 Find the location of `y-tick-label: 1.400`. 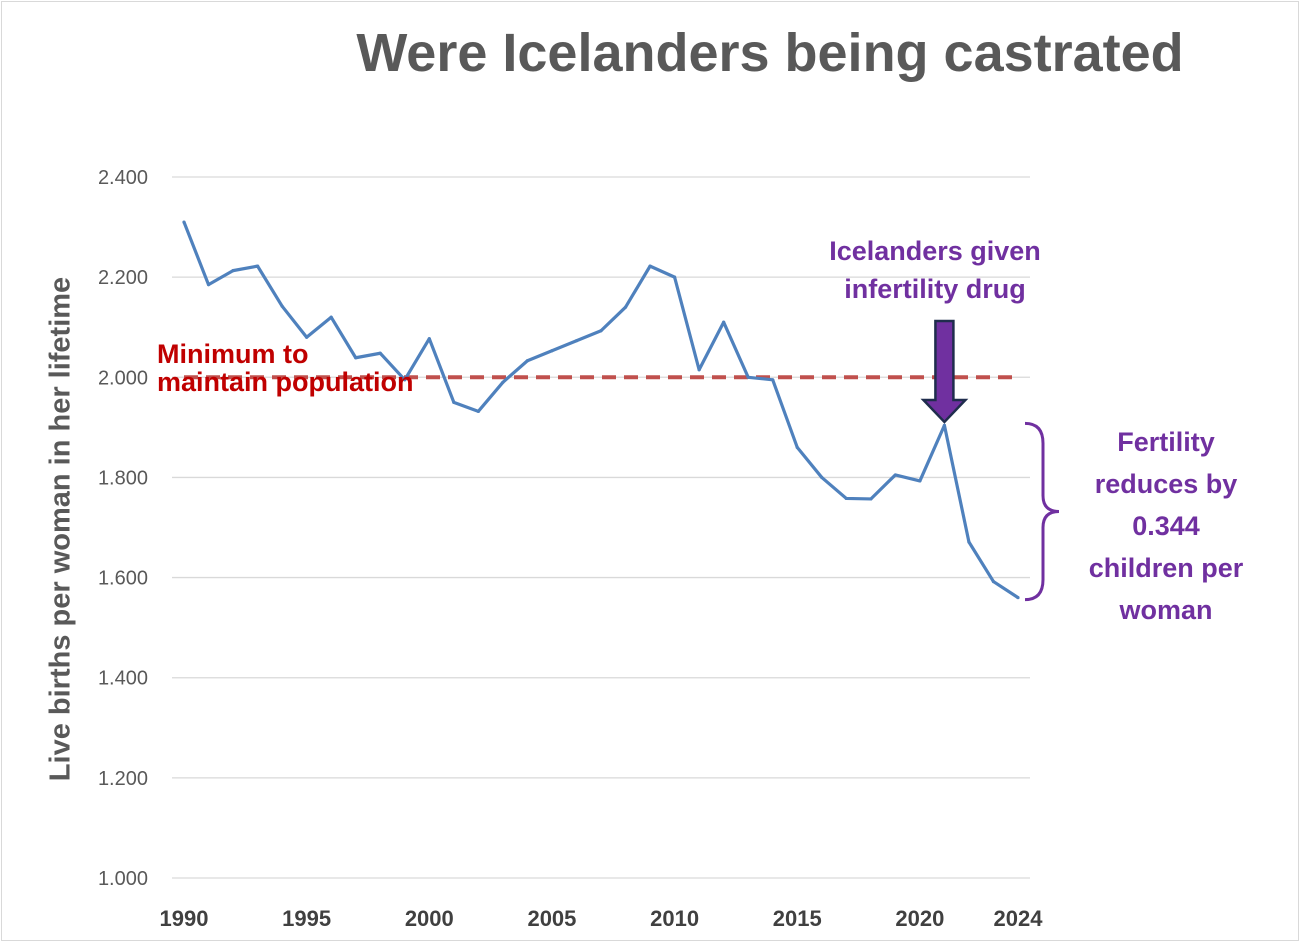

y-tick-label: 1.400 is located at coordinates (123, 679).